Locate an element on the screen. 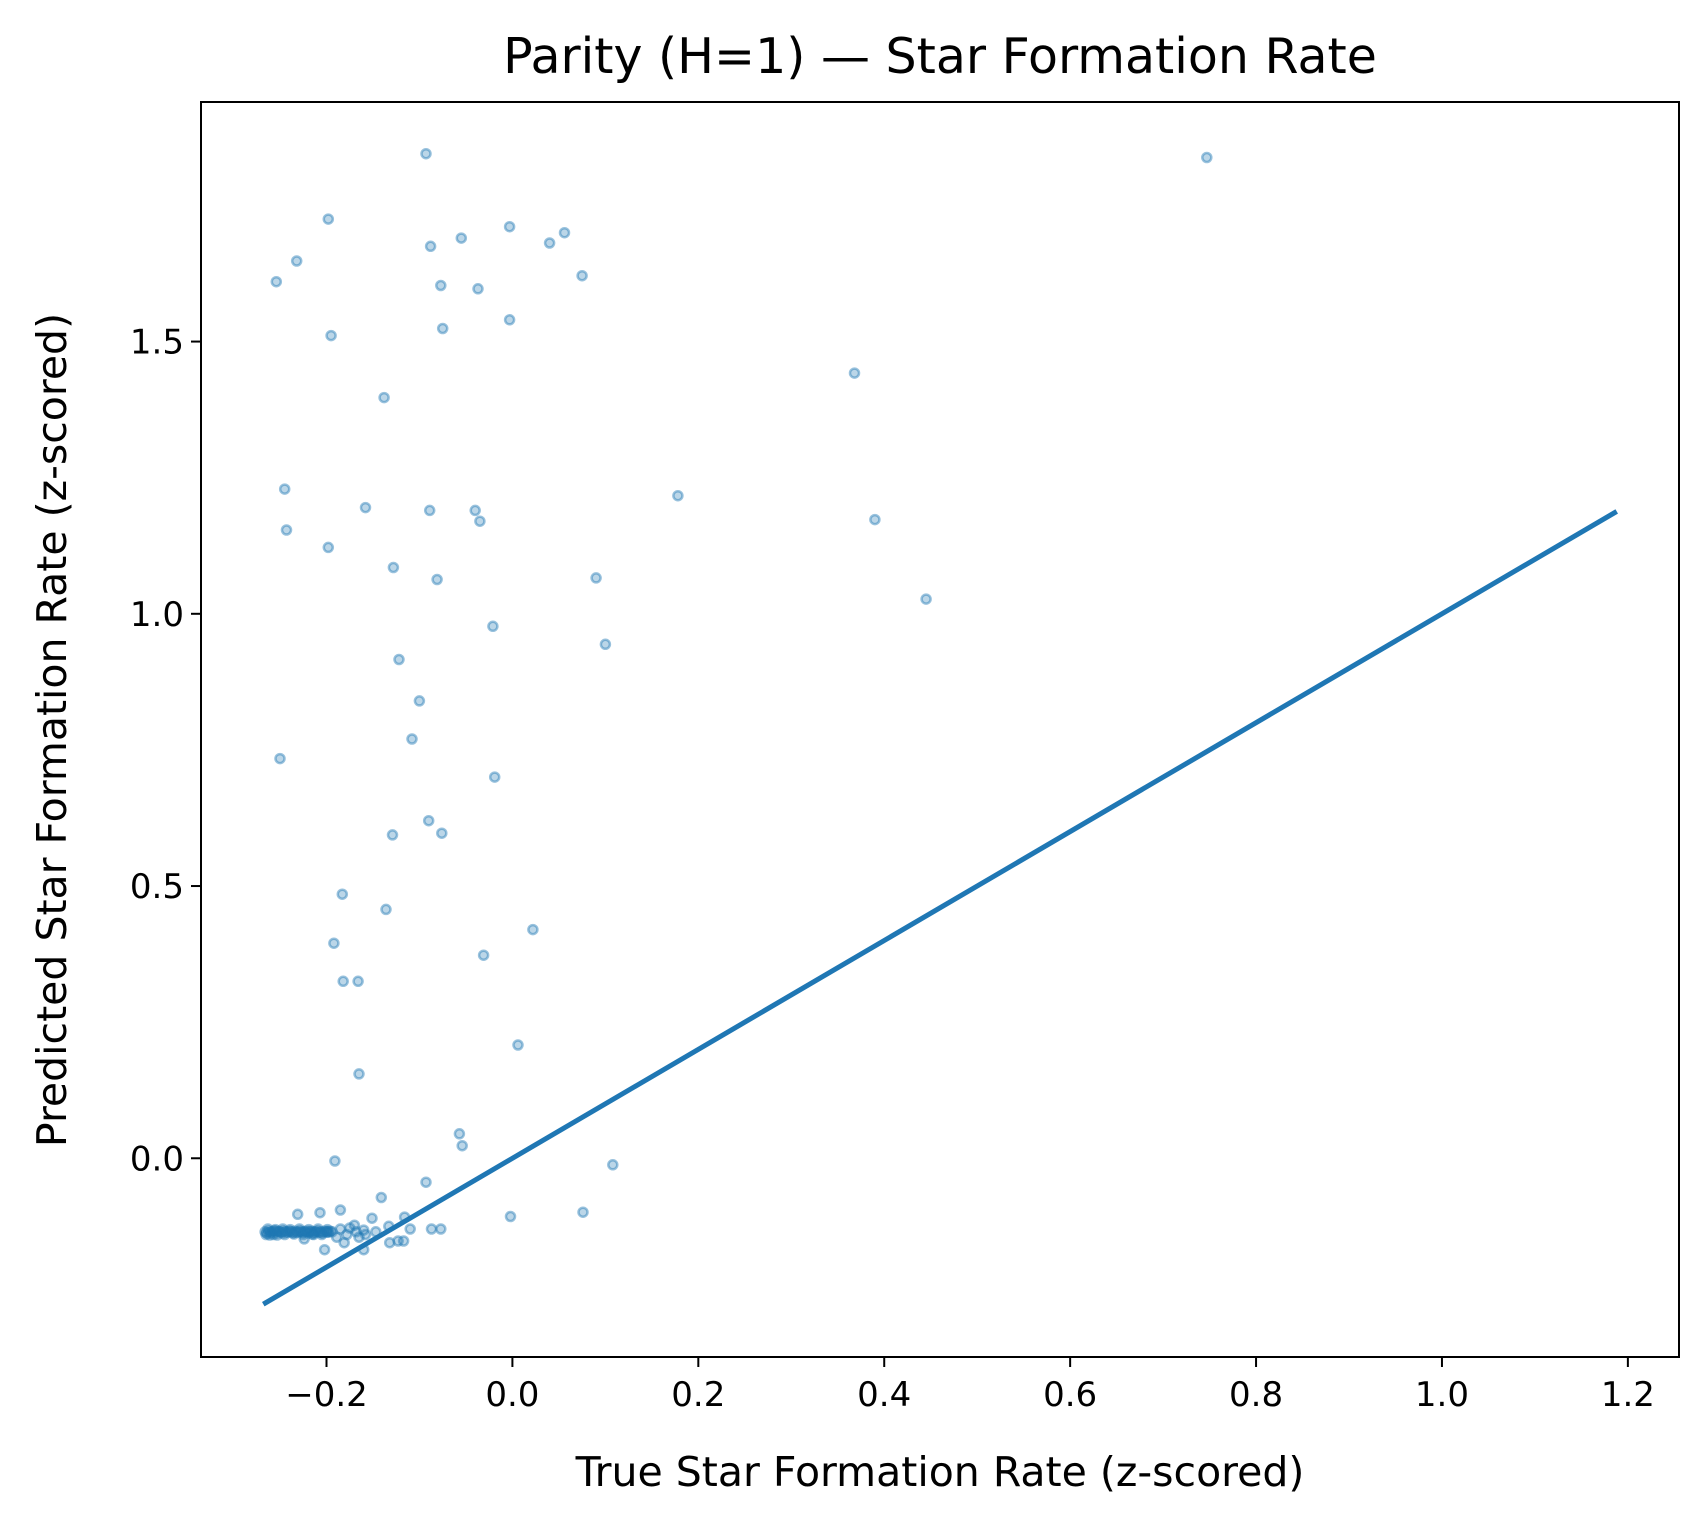 This screenshot has width=1707, height=1526. x-tick-label: 0.8 is located at coordinates (1256, 1395).